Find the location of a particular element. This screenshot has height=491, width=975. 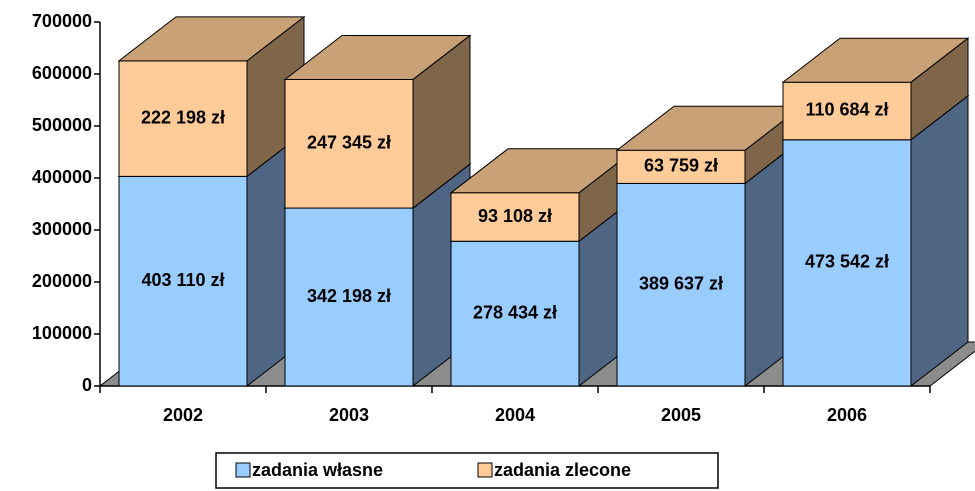

data-label: 342 198 zł is located at coordinates (349, 296).